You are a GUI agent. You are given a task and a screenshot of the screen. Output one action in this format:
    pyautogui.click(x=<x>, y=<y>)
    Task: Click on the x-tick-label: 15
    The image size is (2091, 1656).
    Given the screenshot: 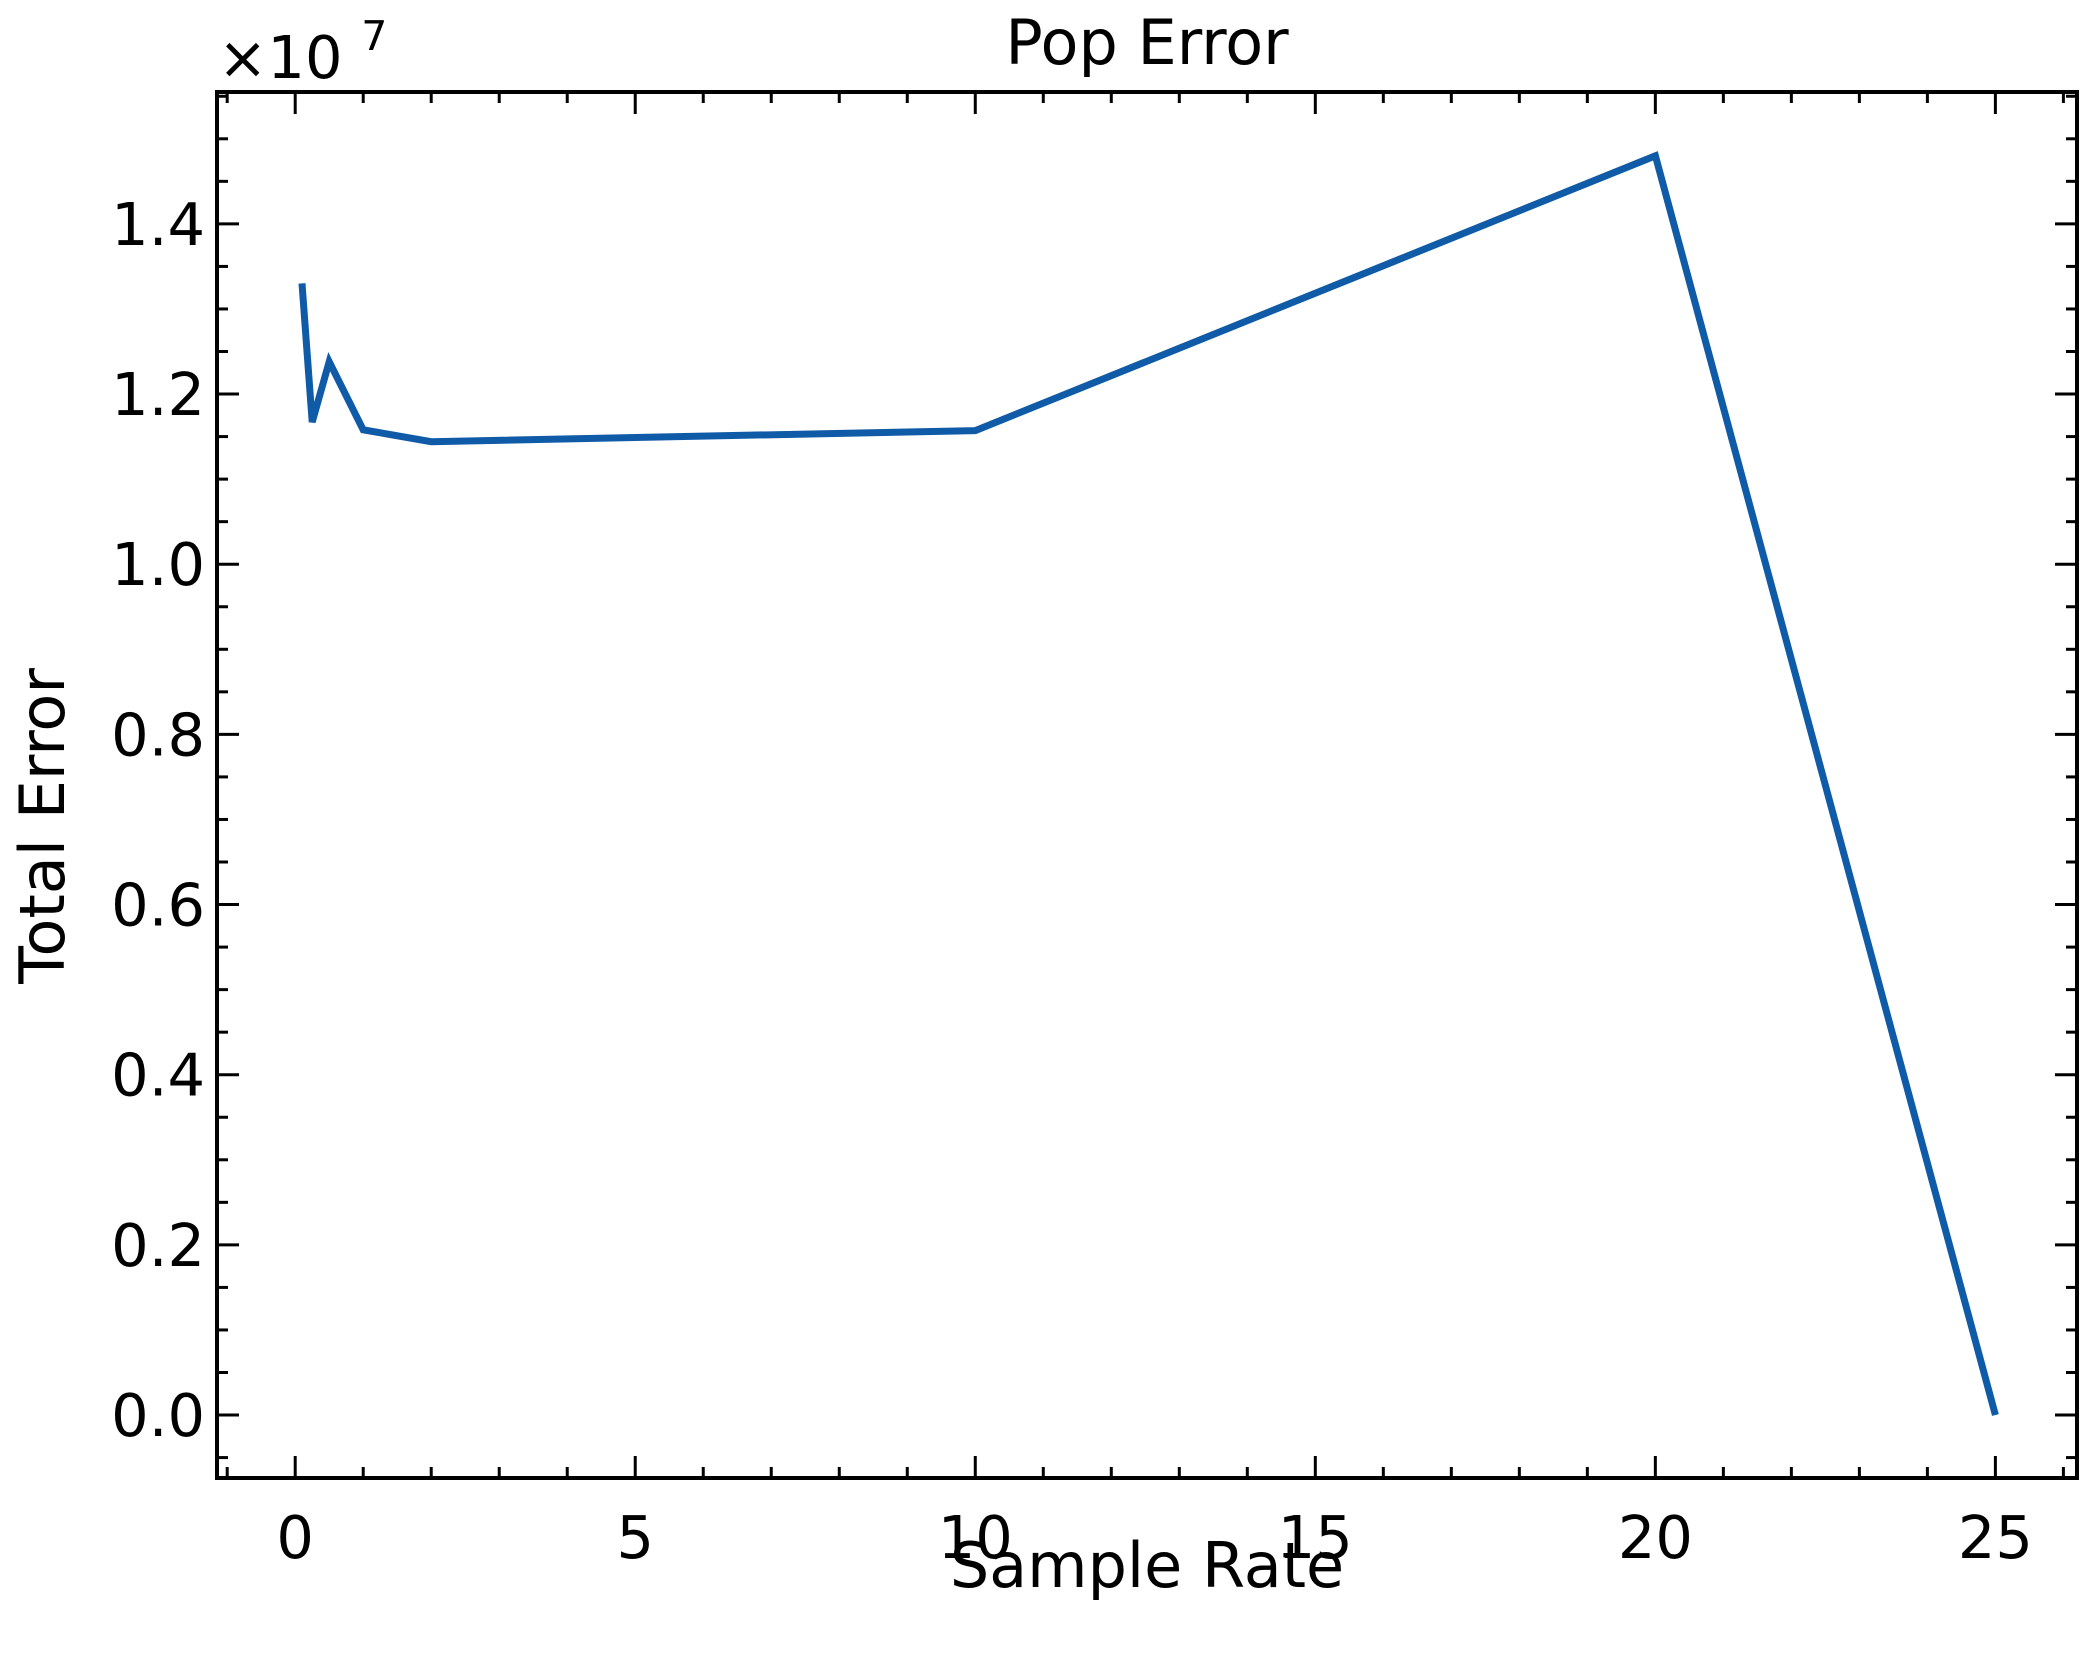 What is the action you would take?
    pyautogui.click(x=1315, y=1537)
    